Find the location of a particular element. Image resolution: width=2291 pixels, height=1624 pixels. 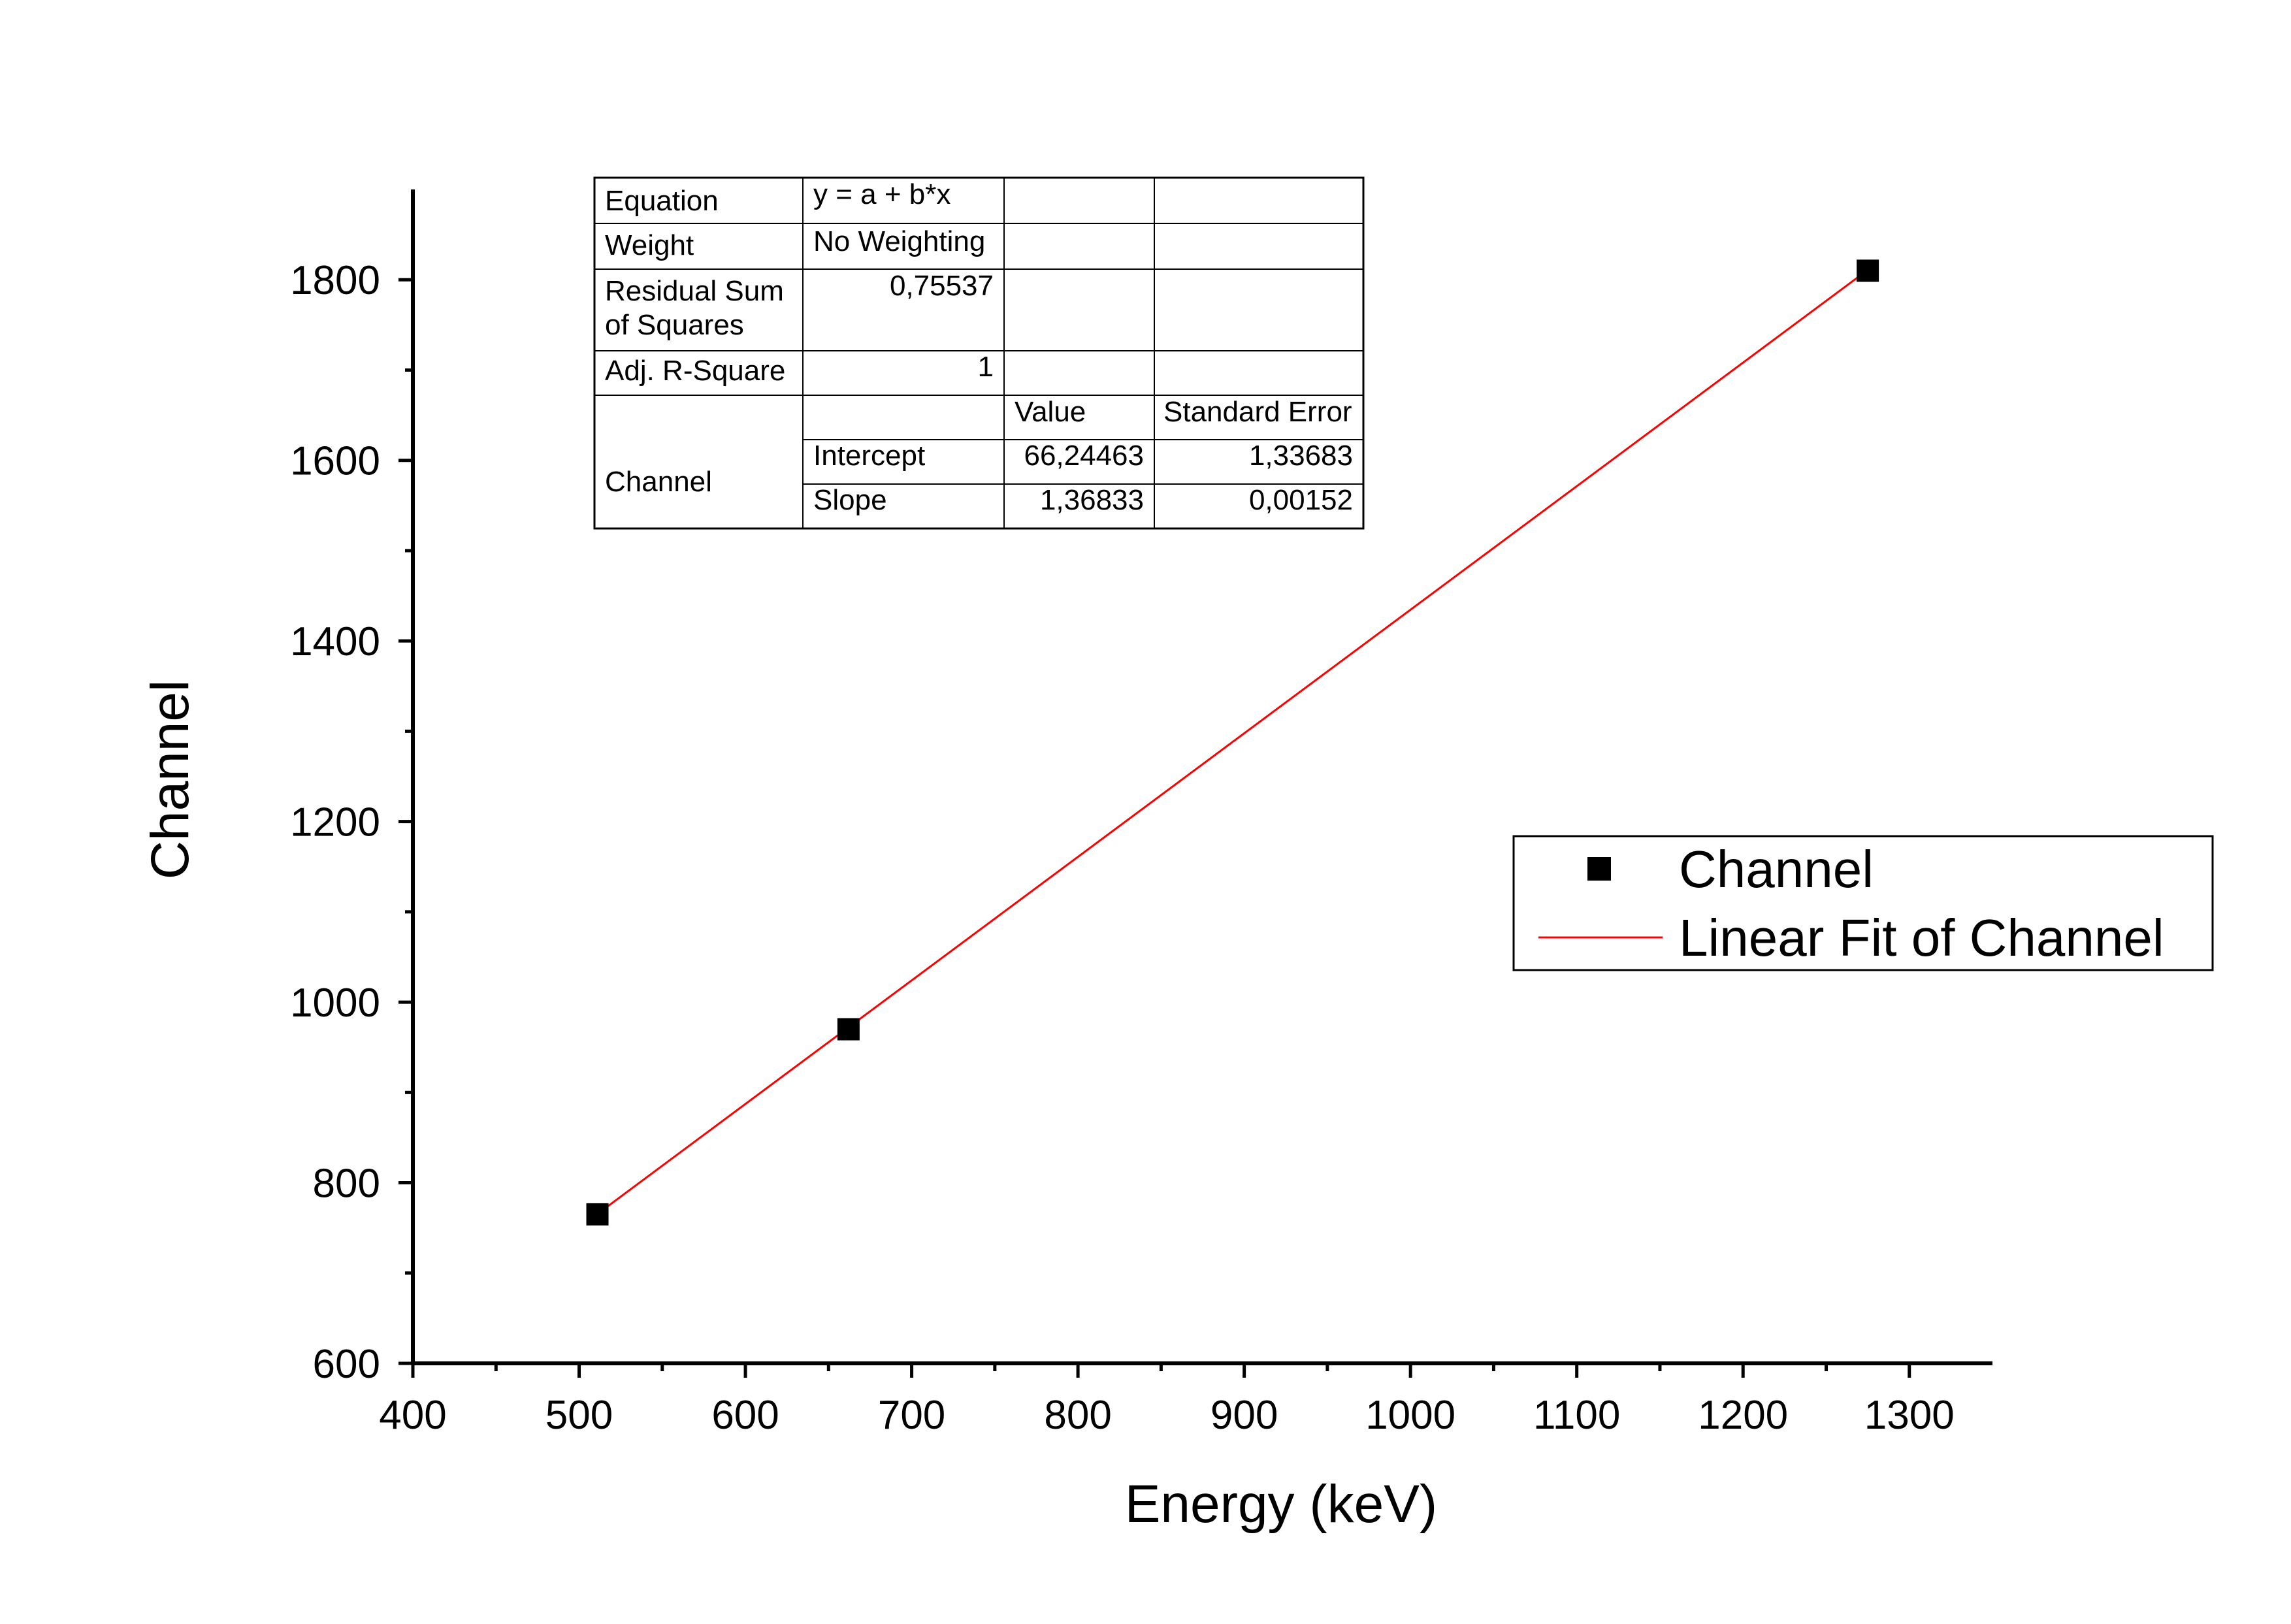

x-tick-label: 800 is located at coordinates (1077, 1415).